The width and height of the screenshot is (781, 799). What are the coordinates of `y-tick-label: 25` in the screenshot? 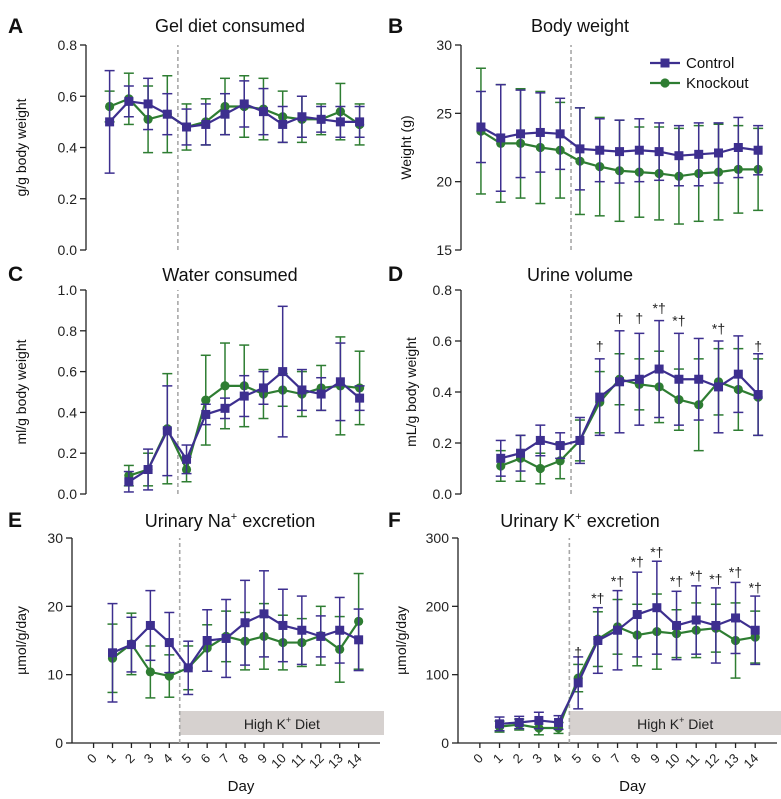 It's located at (444, 113).